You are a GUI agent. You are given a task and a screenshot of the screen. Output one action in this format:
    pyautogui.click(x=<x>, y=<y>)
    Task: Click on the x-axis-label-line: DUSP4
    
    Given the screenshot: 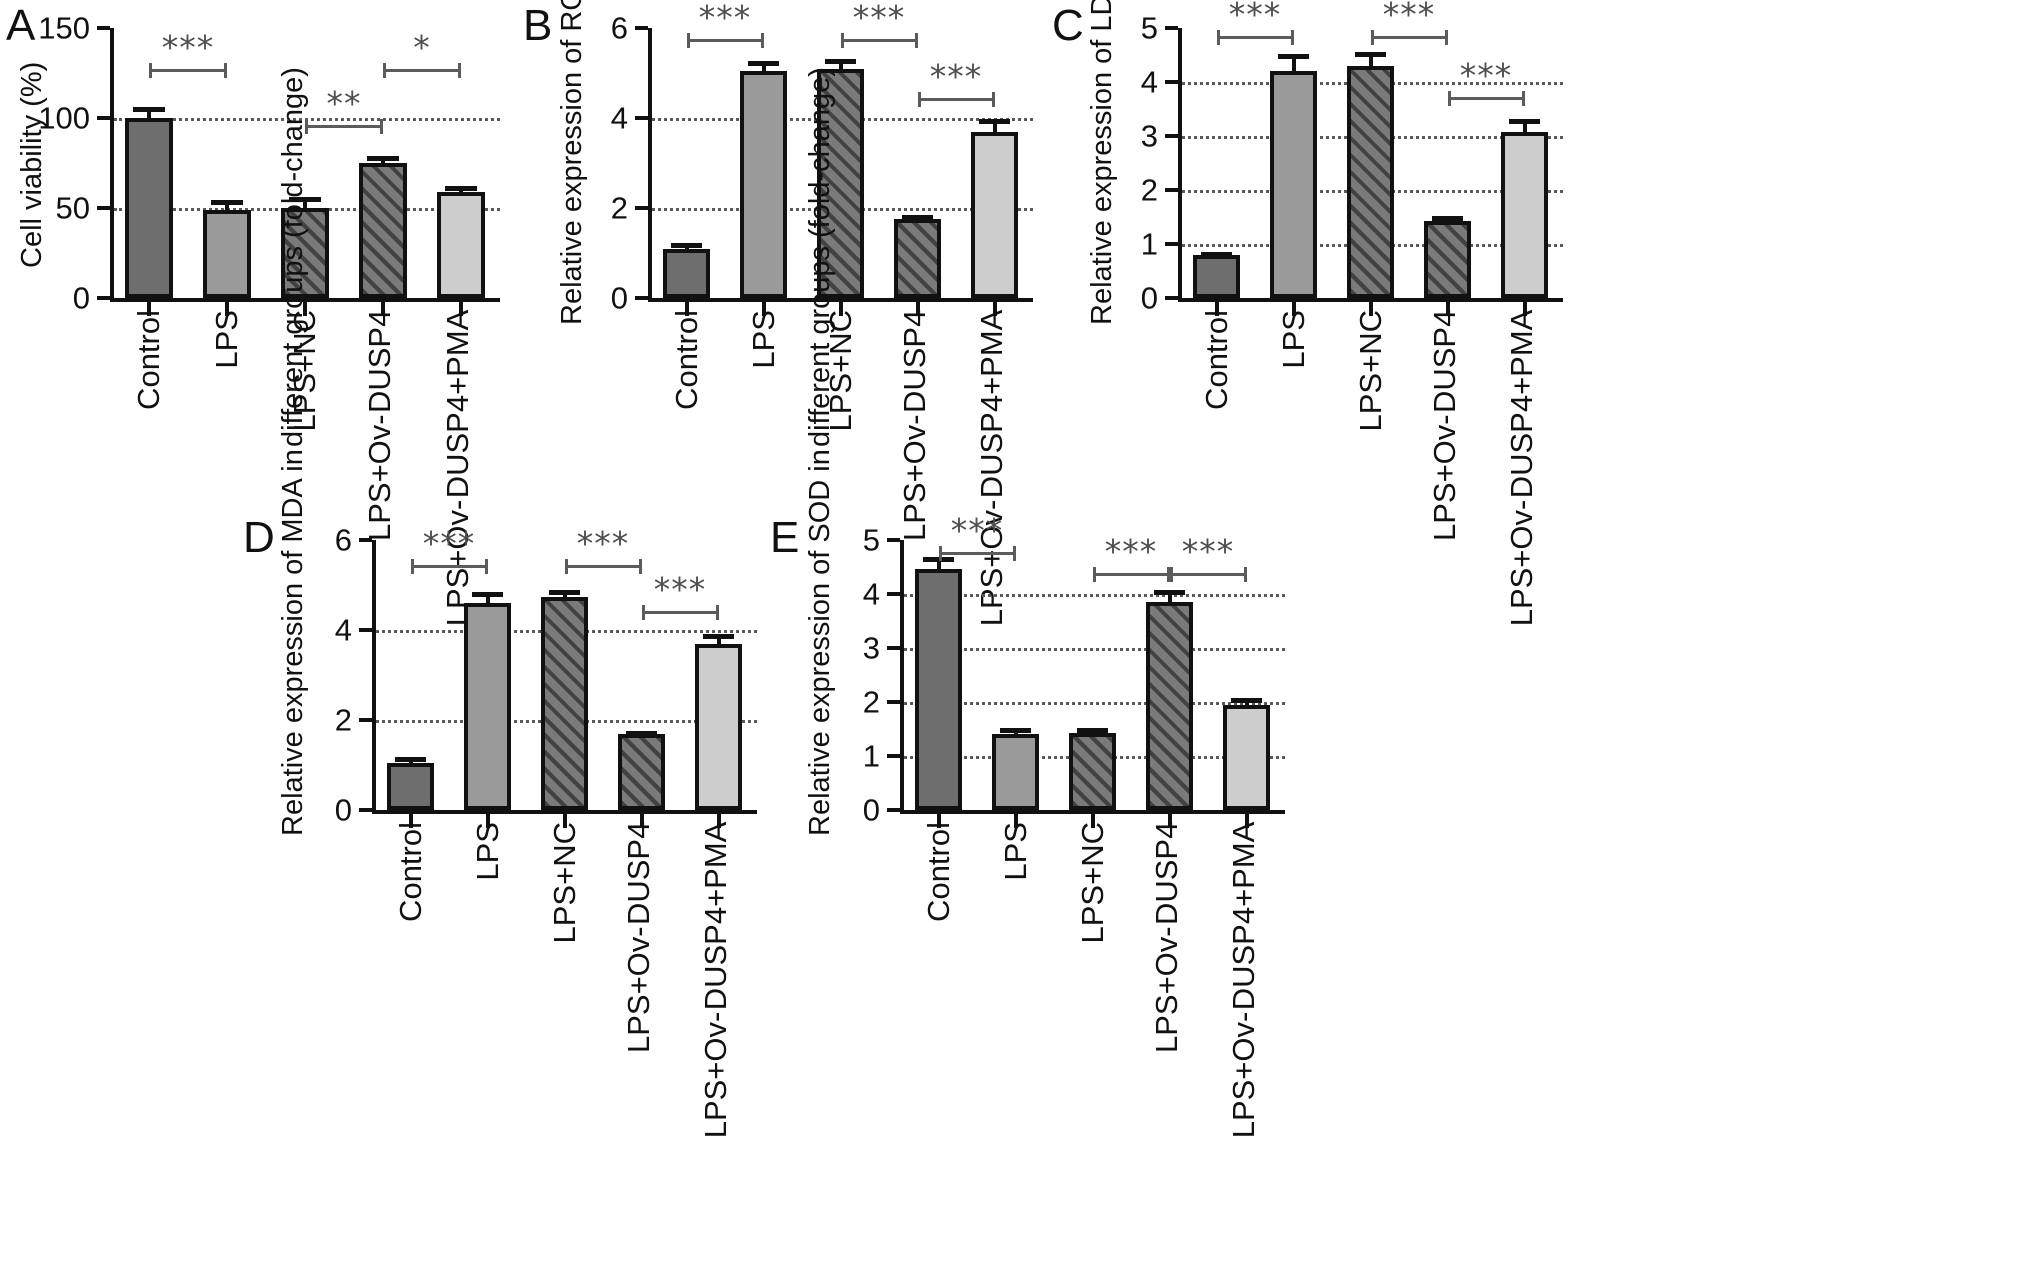 What is the action you would take?
    pyautogui.click(x=1166, y=874)
    